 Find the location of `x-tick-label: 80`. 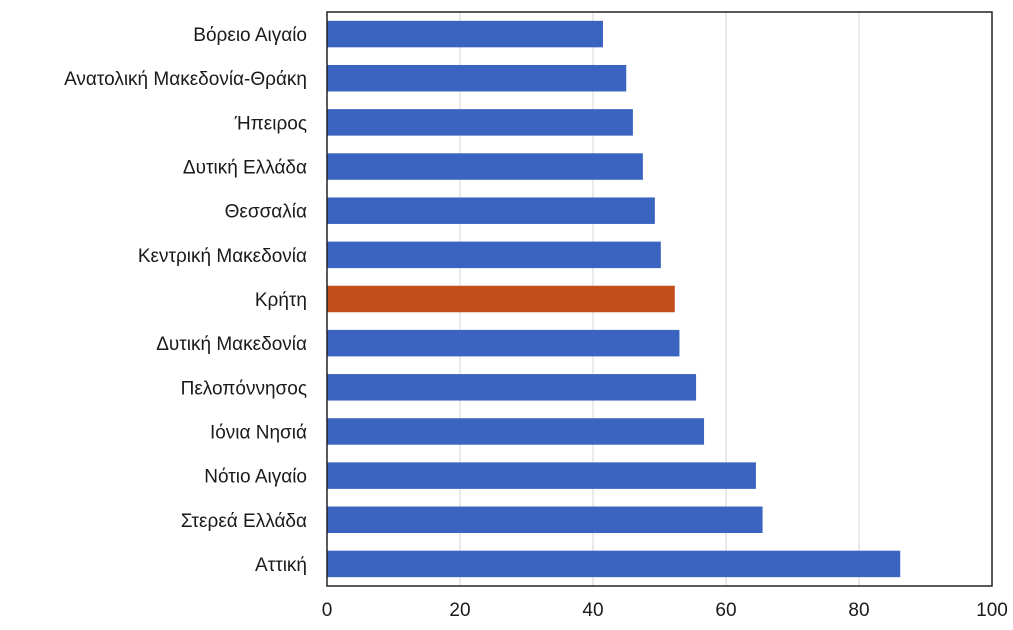

x-tick-label: 80 is located at coordinates (858, 610).